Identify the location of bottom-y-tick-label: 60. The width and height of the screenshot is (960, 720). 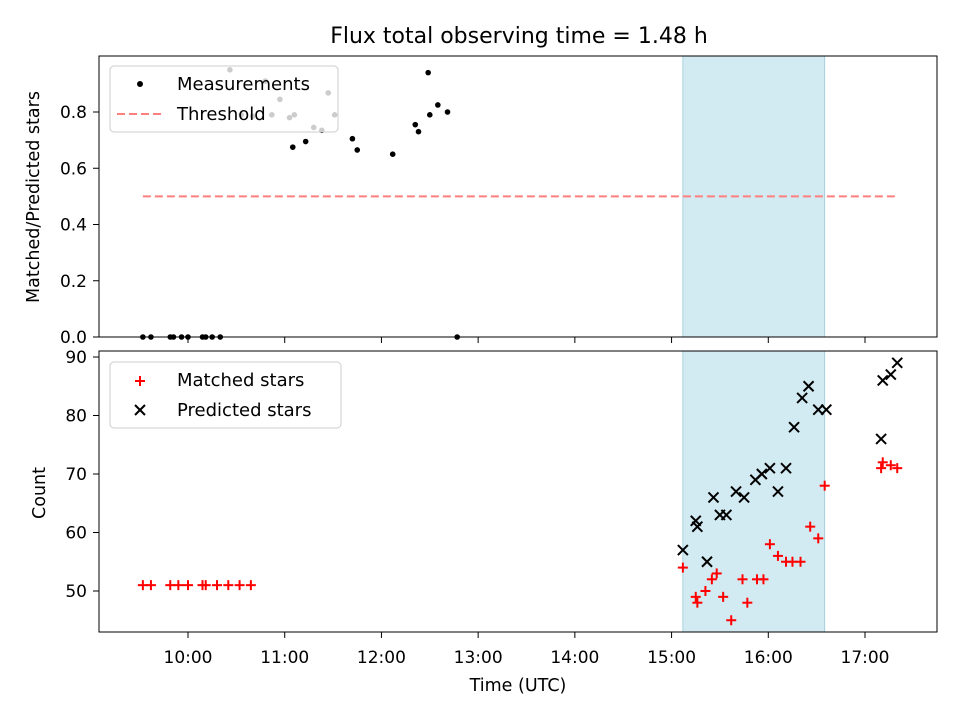
(76, 534).